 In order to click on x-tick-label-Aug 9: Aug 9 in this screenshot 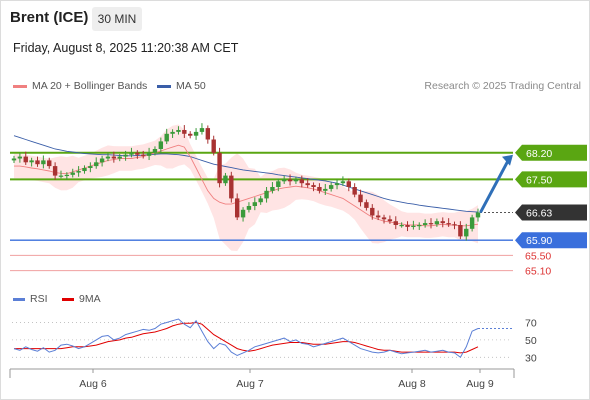, I will do `click(480, 384)`.